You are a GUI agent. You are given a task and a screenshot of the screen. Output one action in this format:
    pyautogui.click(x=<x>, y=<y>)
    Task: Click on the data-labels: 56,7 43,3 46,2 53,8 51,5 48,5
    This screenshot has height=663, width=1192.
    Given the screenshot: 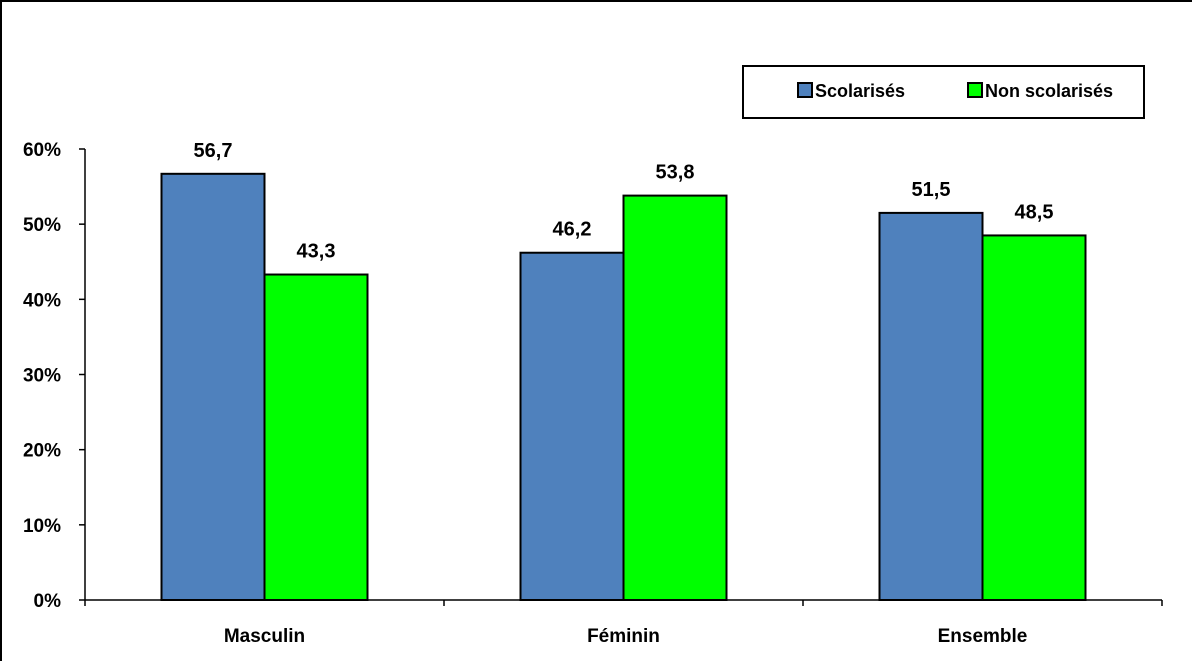 What is the action you would take?
    pyautogui.click(x=624, y=201)
    